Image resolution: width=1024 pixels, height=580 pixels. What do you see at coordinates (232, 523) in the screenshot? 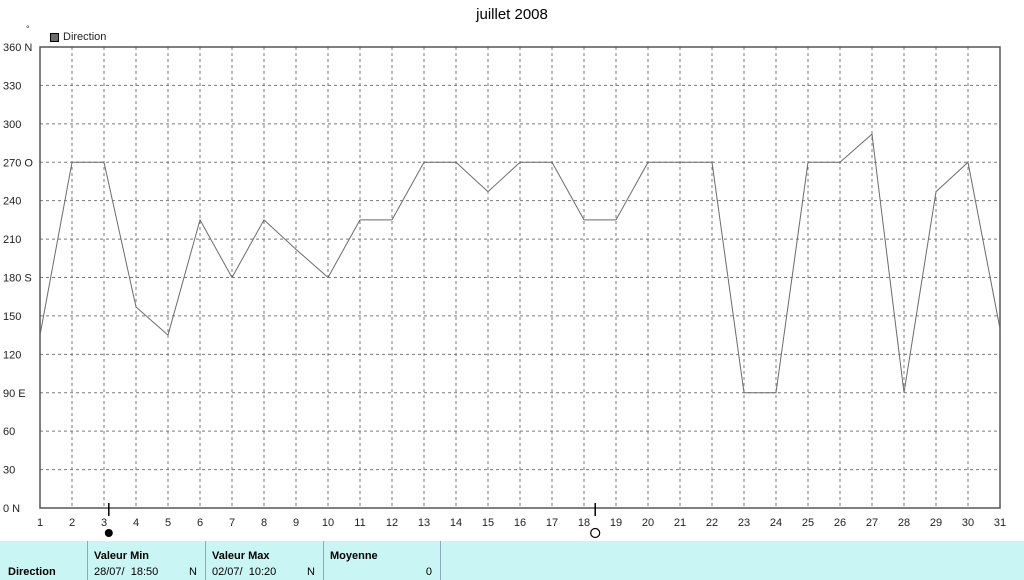
I see `x-tick-label: 7` at bounding box center [232, 523].